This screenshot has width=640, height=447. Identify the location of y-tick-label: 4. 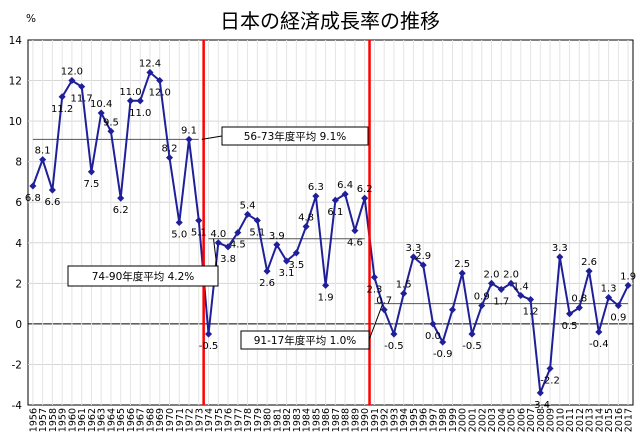
(18, 244).